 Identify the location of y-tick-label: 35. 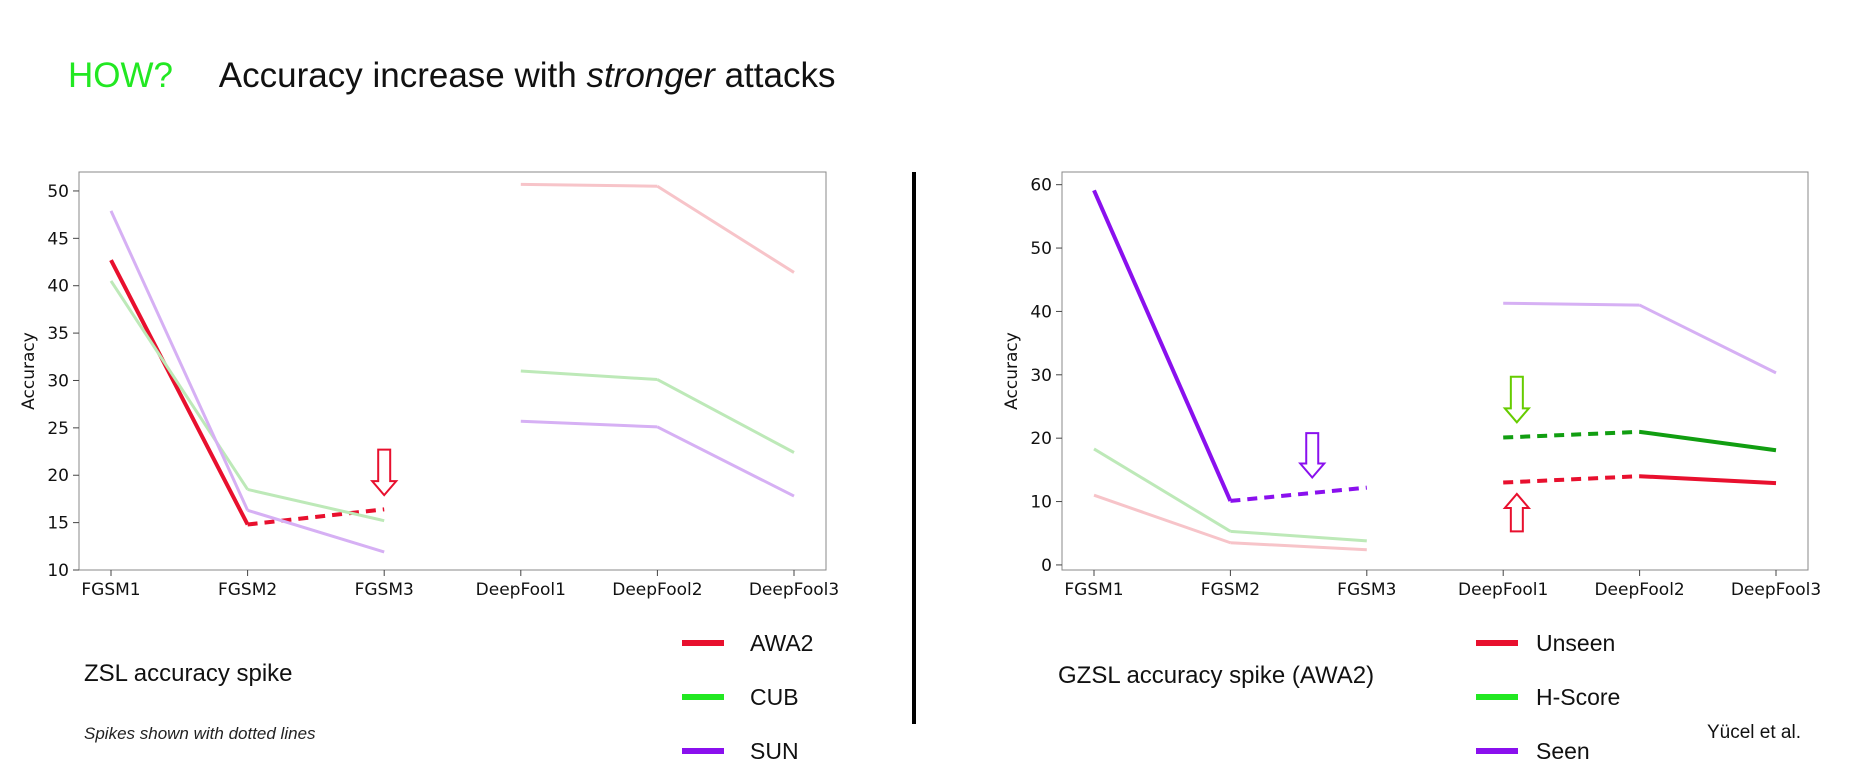
(58, 334).